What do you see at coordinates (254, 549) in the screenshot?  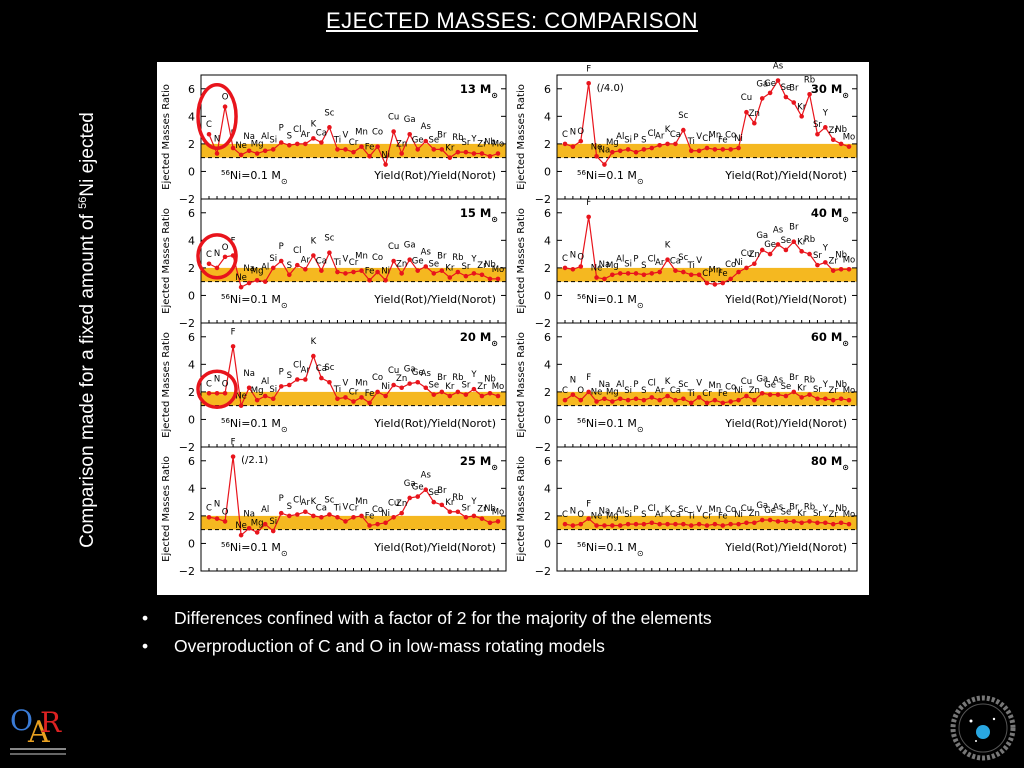 I see `ni-note: 56Ni=0.1 M⊙` at bounding box center [254, 549].